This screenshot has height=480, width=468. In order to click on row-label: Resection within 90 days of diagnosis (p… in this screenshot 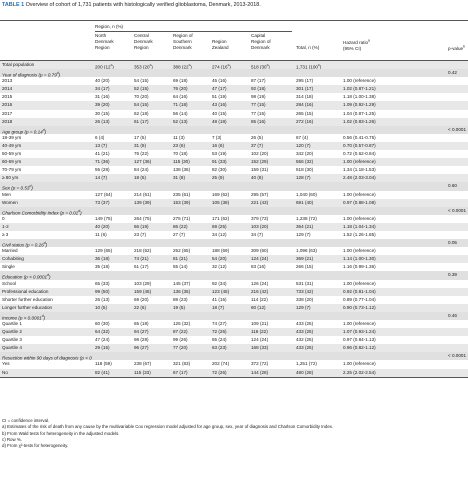, I will do `click(47, 358)`.